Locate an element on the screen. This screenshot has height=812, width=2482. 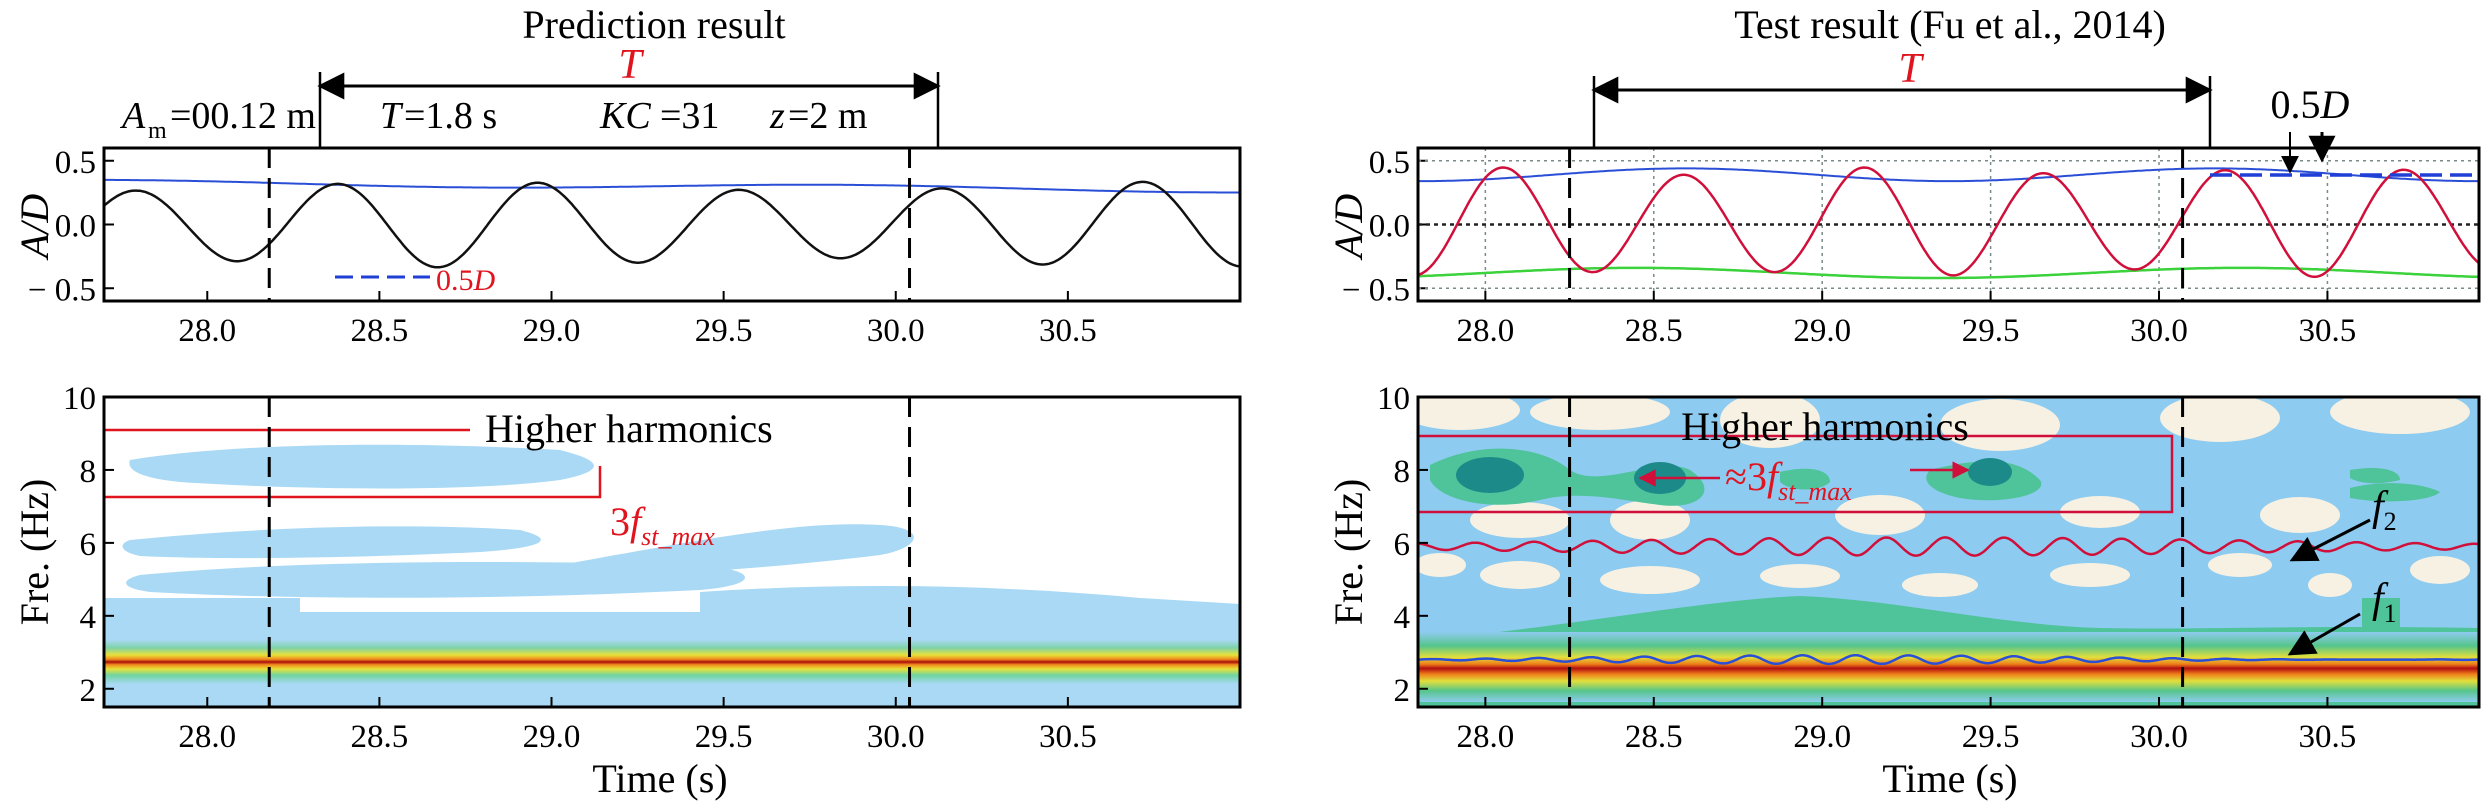
right-title: Test result (Fu et al., 2014) is located at coordinates (1950, 24).